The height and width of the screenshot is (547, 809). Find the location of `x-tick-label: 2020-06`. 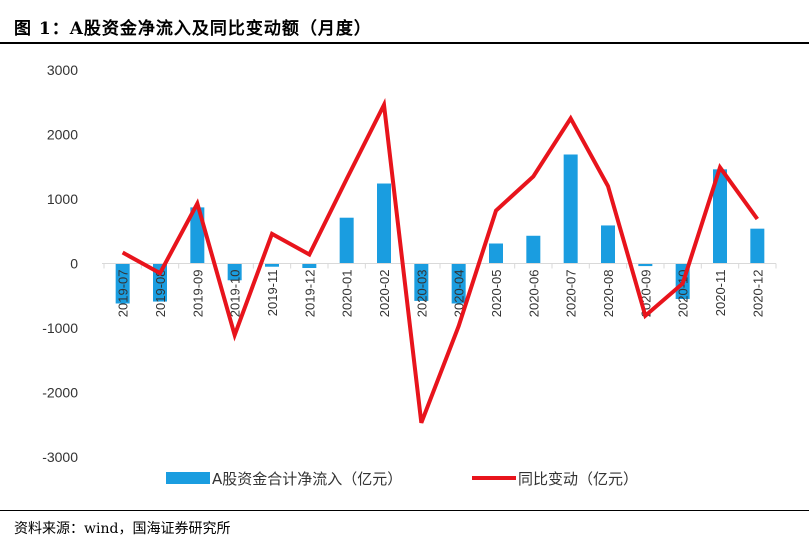

x-tick-label: 2020-06 is located at coordinates (533, 294).